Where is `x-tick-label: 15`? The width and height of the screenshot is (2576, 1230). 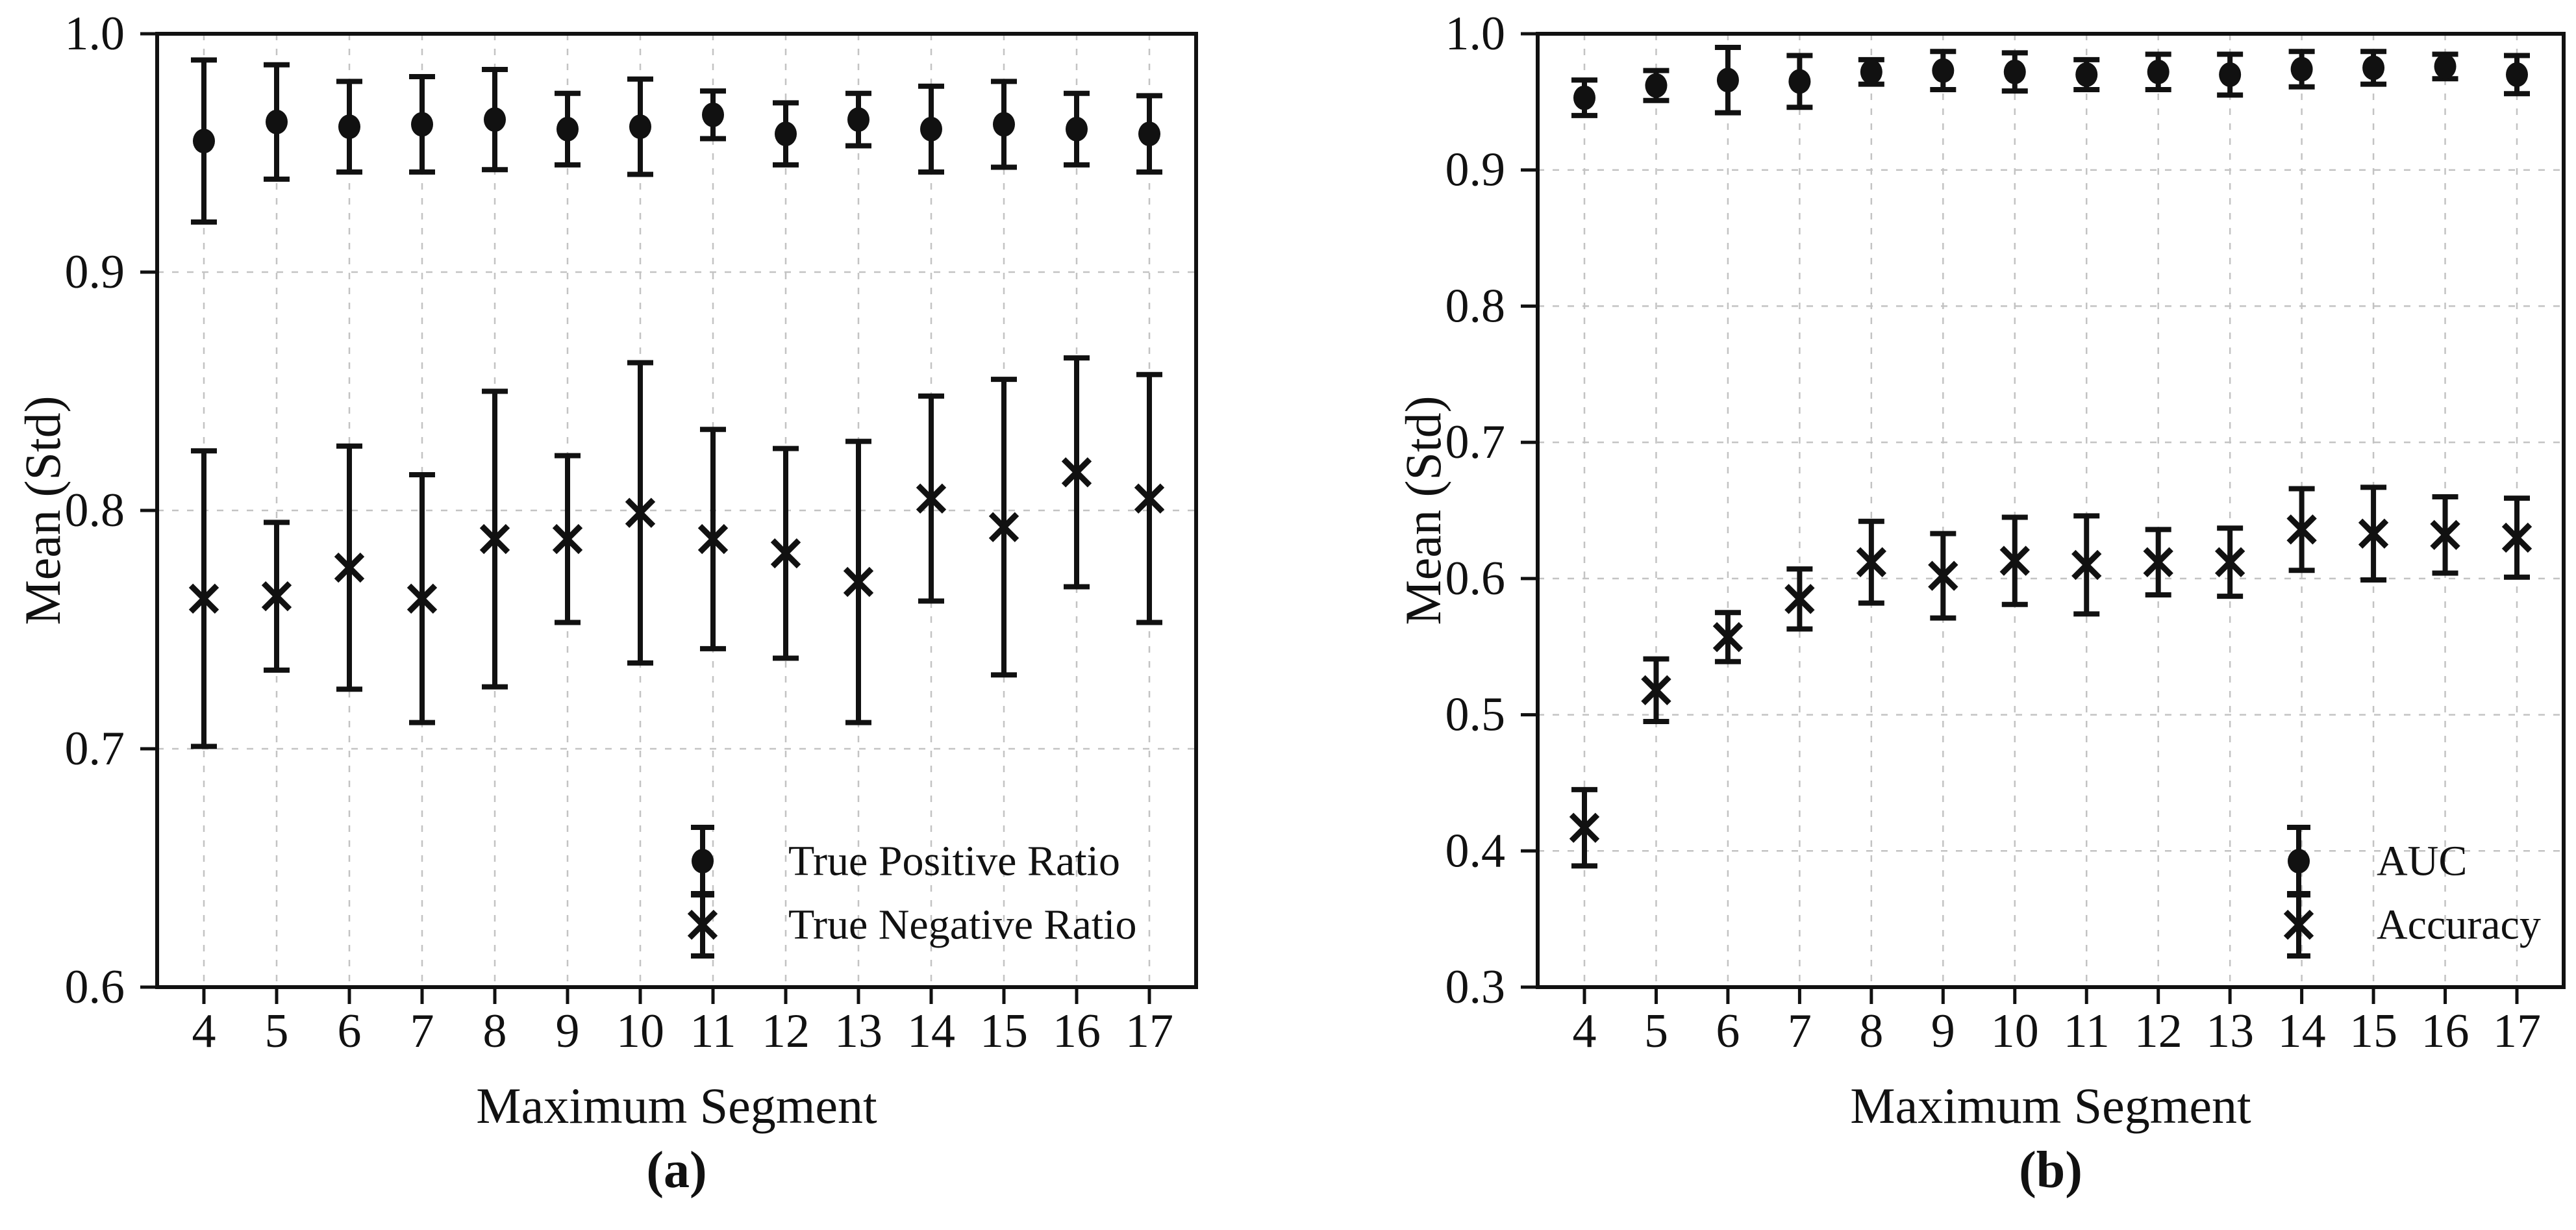 x-tick-label: 15 is located at coordinates (2373, 1031).